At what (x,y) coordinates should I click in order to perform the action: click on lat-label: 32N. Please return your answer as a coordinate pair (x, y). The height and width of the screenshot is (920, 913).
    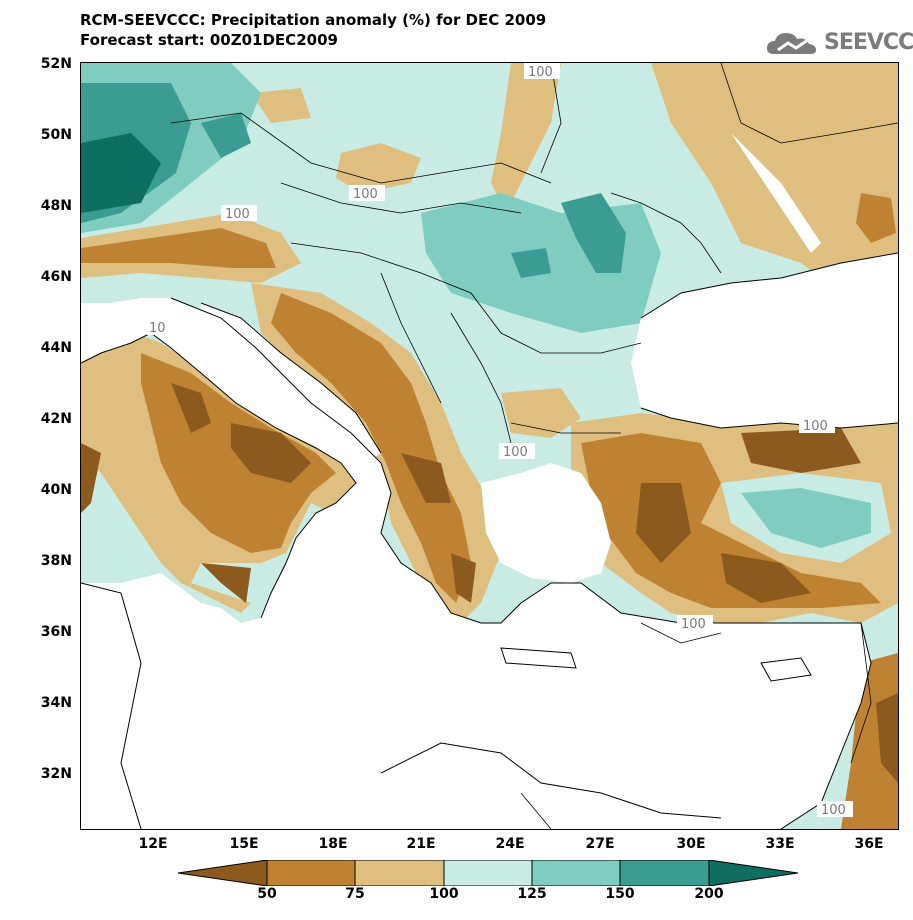
    Looking at the image, I should click on (56, 774).